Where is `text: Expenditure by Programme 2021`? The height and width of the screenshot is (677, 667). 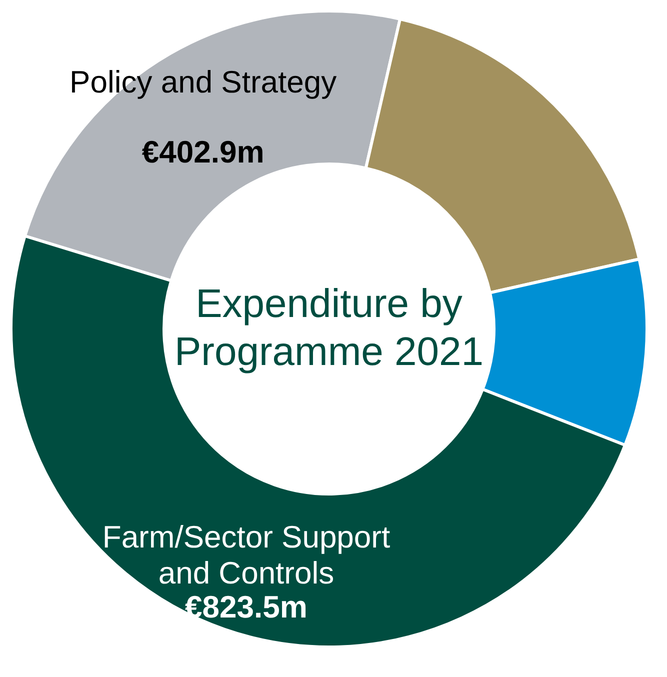
text: Expenditure by Programme 2021 is located at coordinates (329, 328).